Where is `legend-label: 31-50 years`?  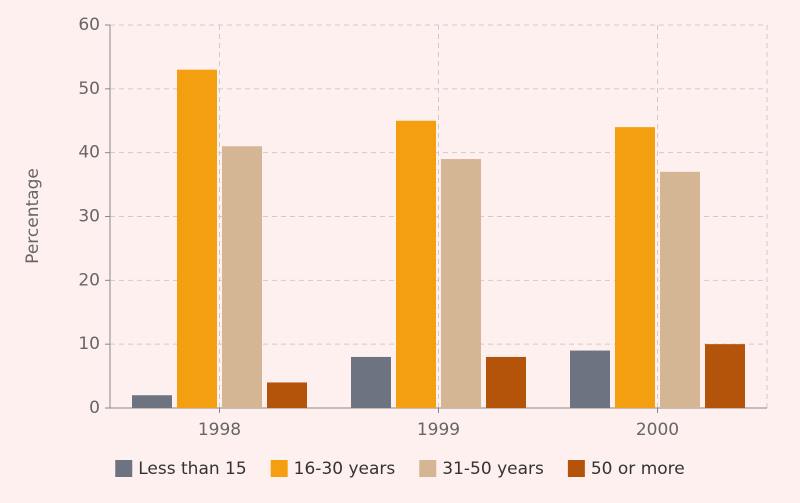 legend-label: 31-50 years is located at coordinates (493, 469).